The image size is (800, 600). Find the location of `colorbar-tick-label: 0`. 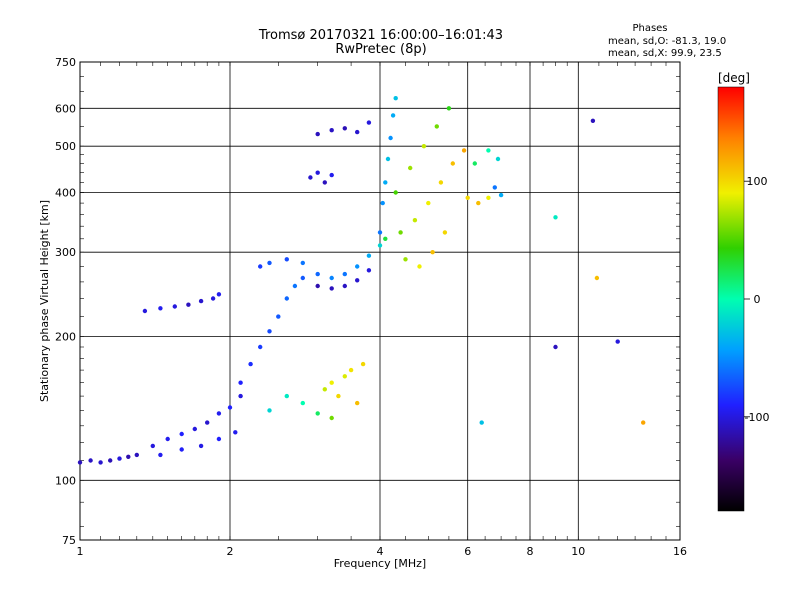

colorbar-tick-label: 0 is located at coordinates (757, 299).